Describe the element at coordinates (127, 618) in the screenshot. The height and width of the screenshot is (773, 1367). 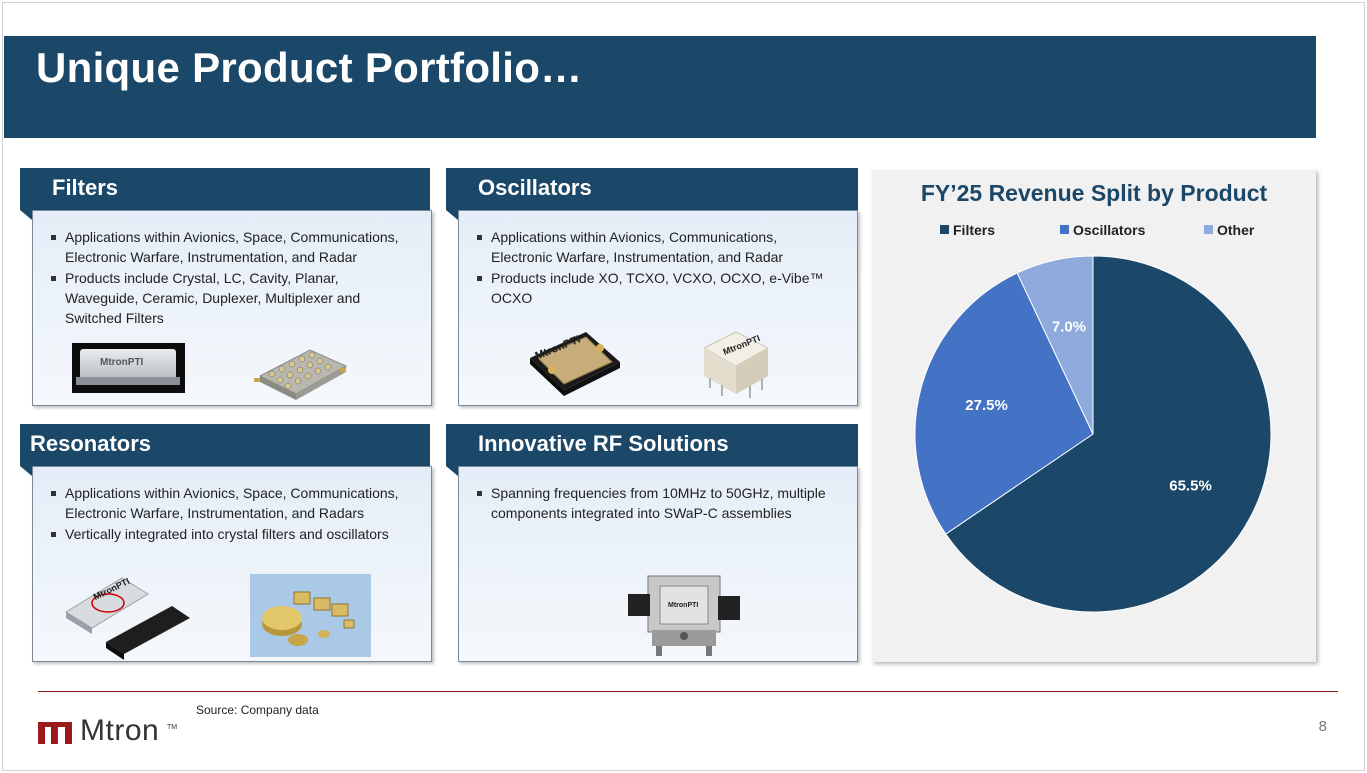
I see `crystal-resonator-image` at that location.